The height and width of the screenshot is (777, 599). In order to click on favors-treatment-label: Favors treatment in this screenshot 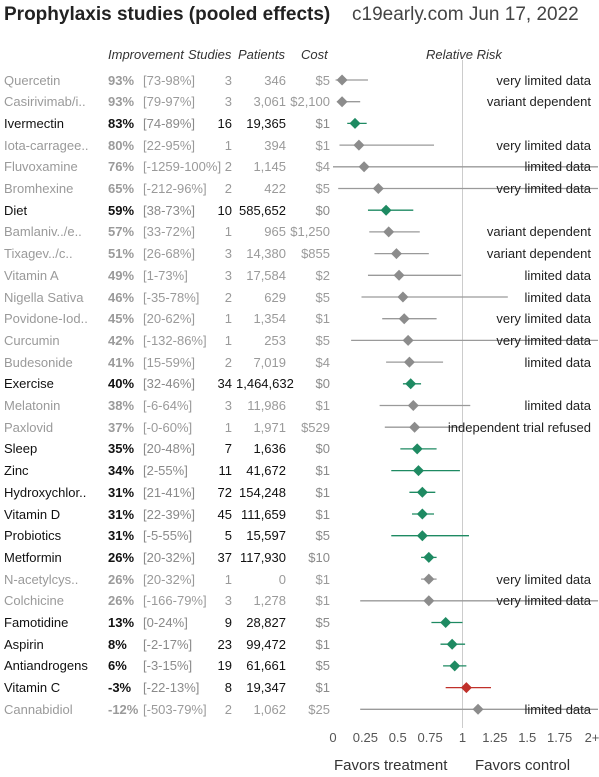, I will do `click(391, 765)`.